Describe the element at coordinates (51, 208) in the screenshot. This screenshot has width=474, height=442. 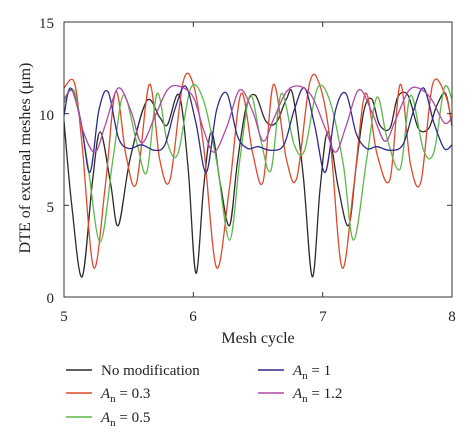
I see `y-tick-label-5: 5` at that location.